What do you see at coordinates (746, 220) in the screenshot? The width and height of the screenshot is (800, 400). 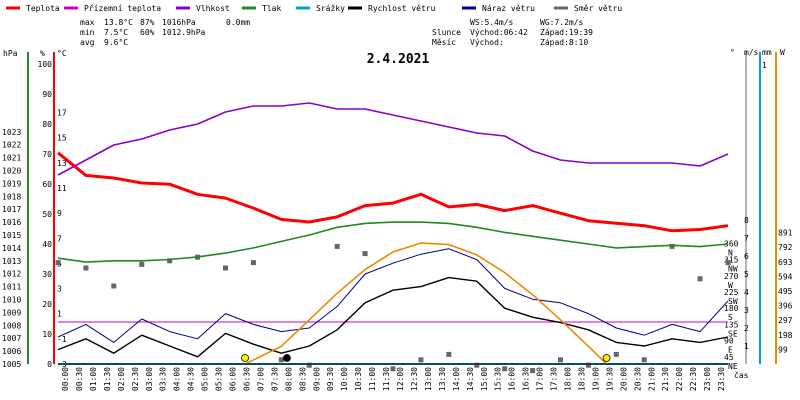 I see `ms-tick-label: 8` at bounding box center [746, 220].